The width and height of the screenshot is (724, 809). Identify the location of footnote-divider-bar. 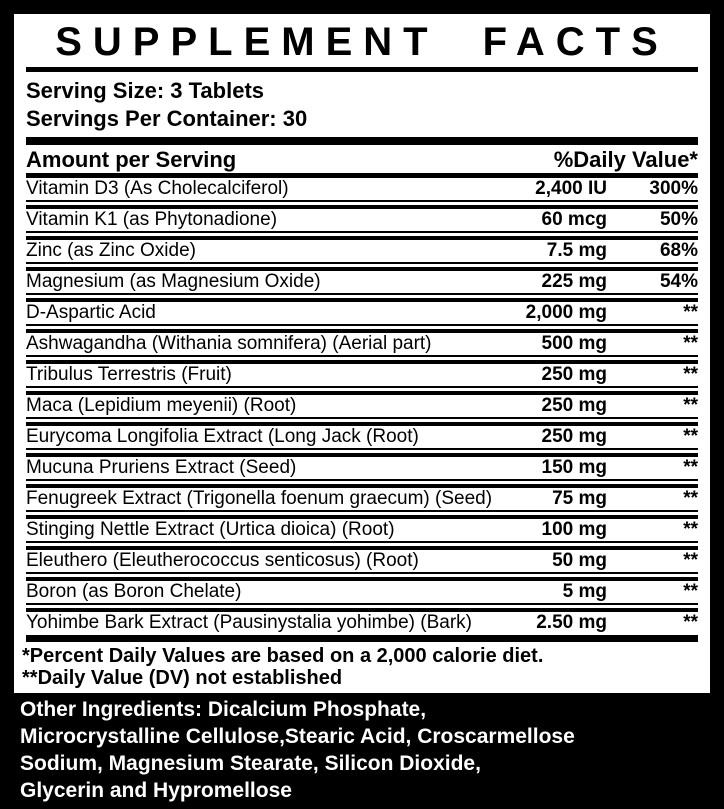
(362, 638).